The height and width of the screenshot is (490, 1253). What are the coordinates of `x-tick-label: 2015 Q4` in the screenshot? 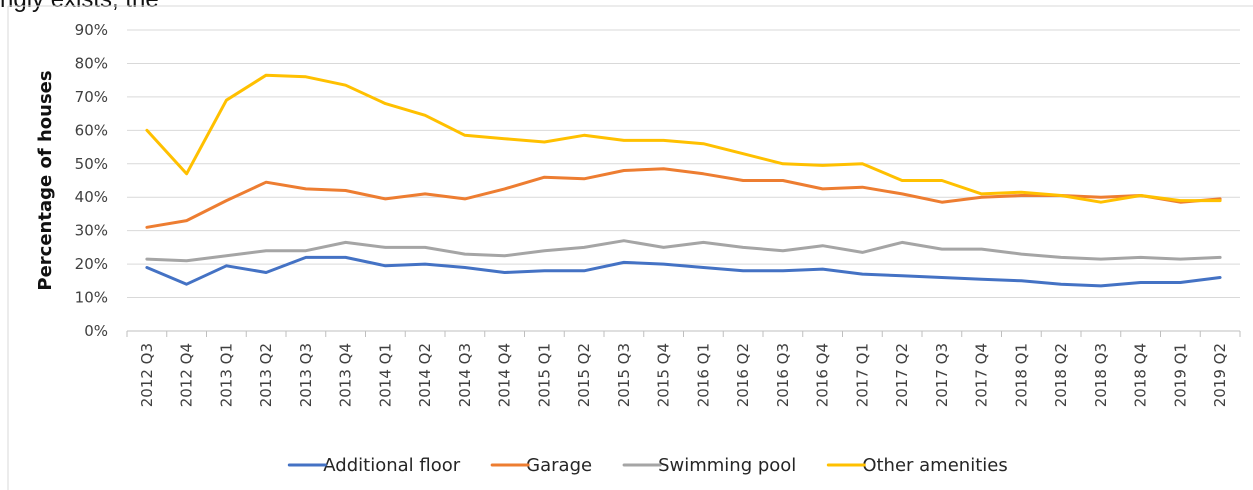 It's located at (664, 375).